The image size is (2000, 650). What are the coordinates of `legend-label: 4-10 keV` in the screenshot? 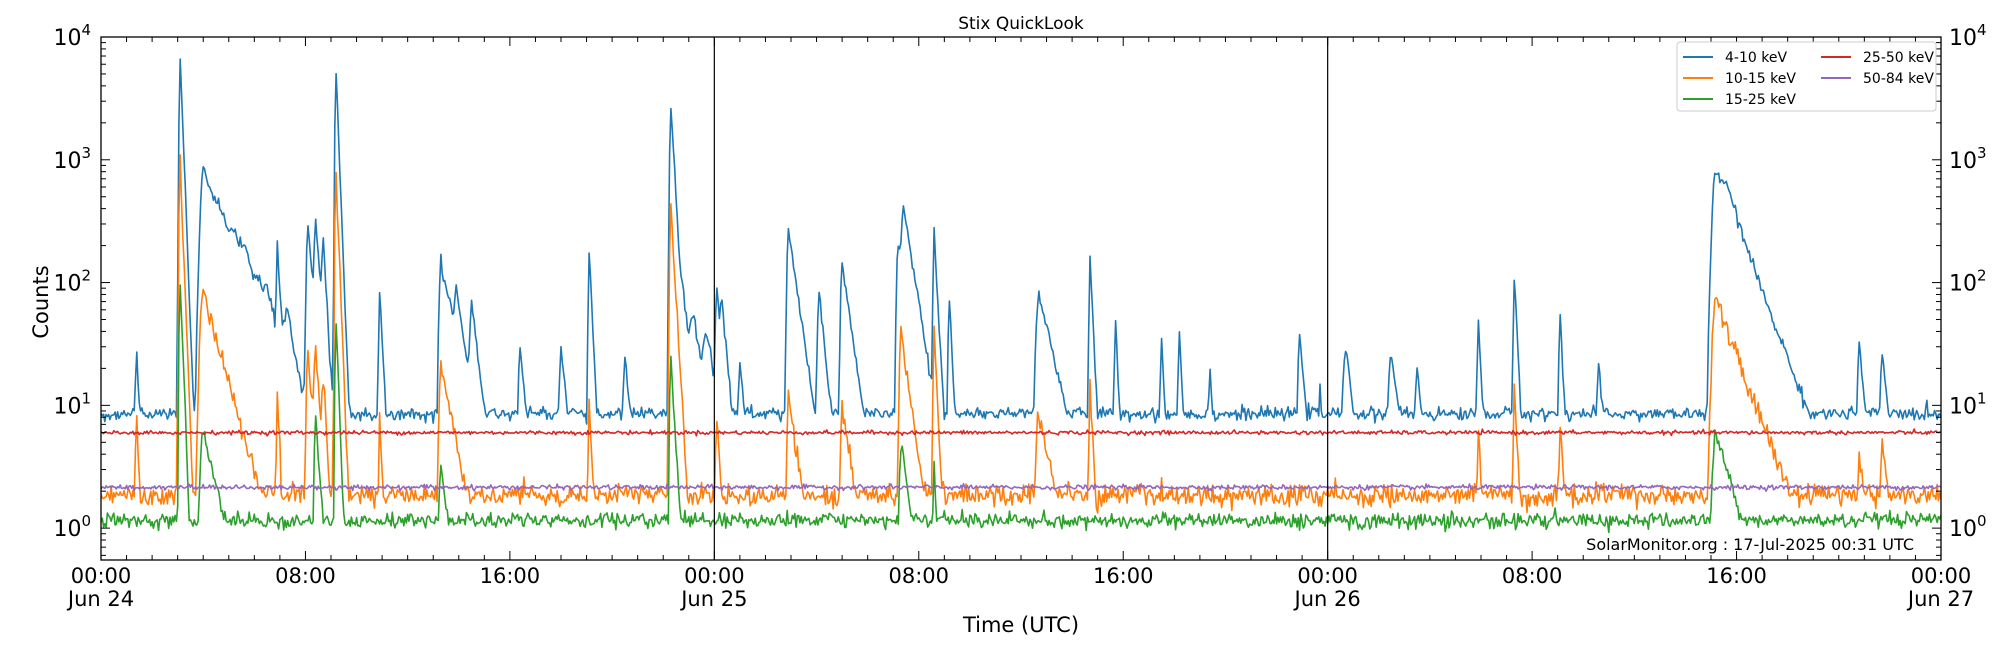 It's located at (1756, 58).